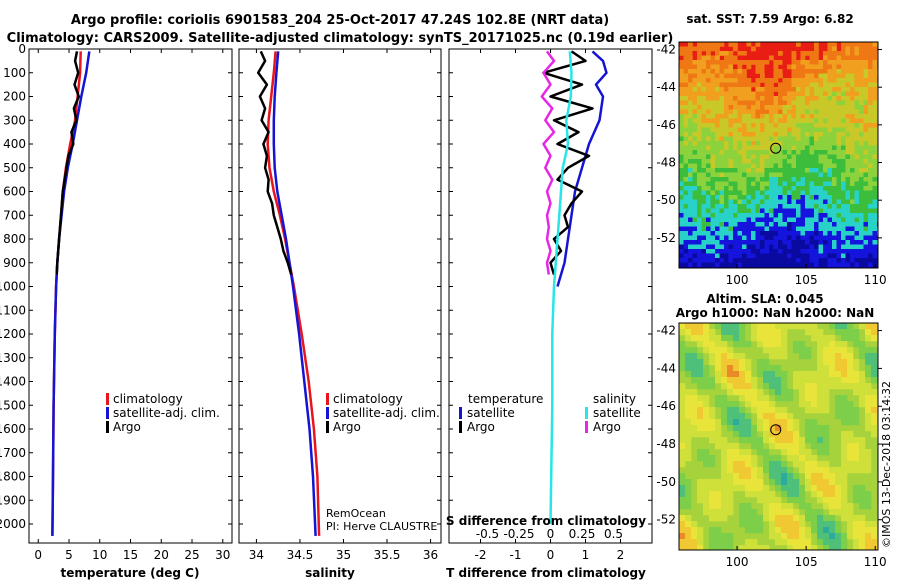 This screenshot has height=580, width=900. Describe the element at coordinates (666, 163) in the screenshot. I see `map-y-tick-label: -48` at that location.